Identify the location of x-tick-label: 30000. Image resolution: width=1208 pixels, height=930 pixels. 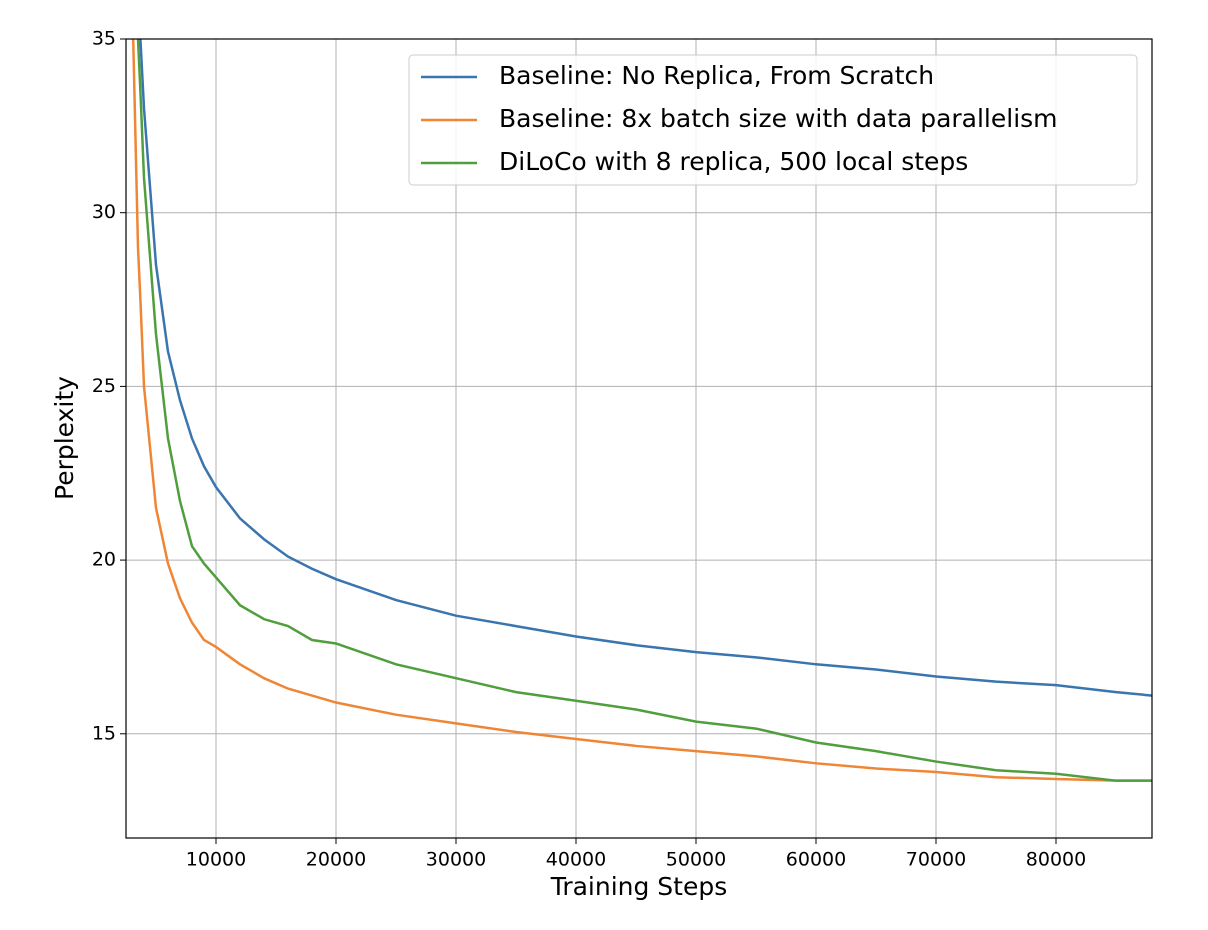
(456, 860).